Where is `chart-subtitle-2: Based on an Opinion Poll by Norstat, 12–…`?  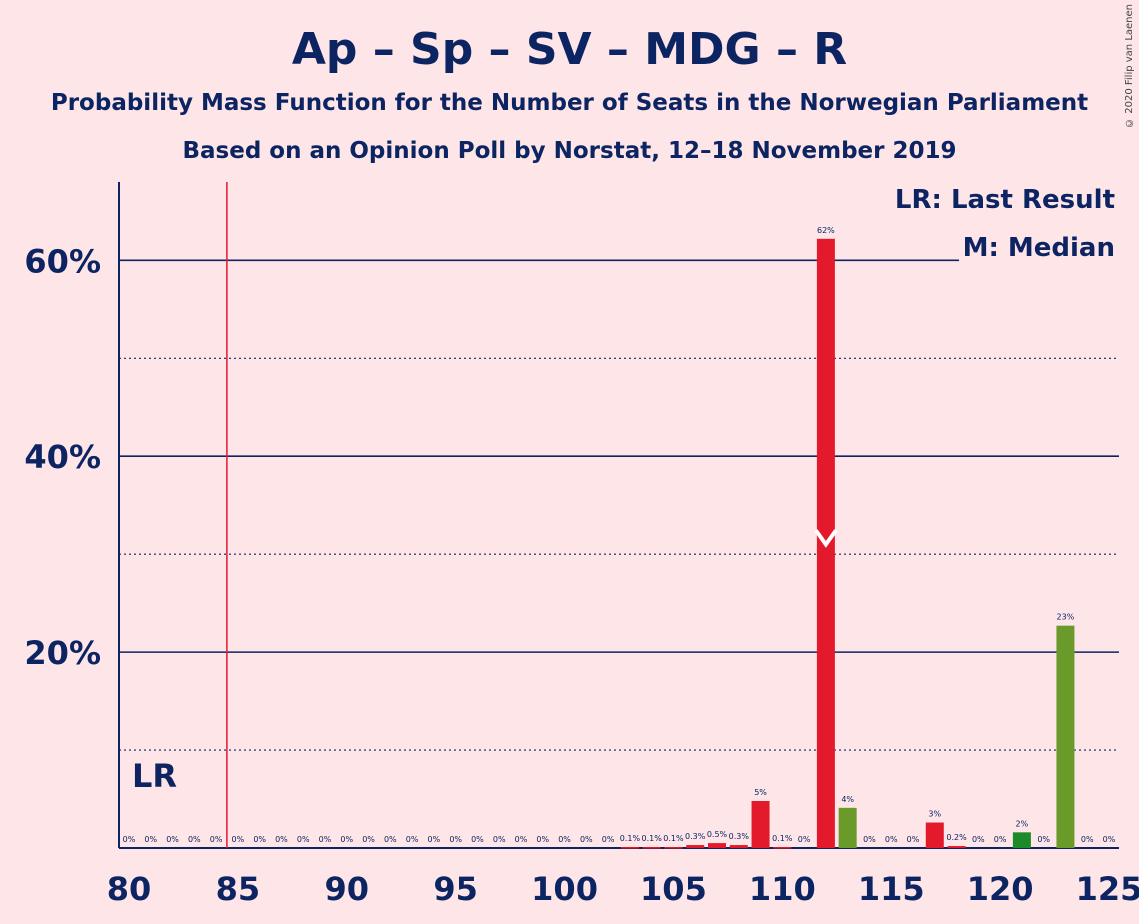
chart-subtitle-2: Based on an Opinion Poll by Norstat, 12–… is located at coordinates (569, 151).